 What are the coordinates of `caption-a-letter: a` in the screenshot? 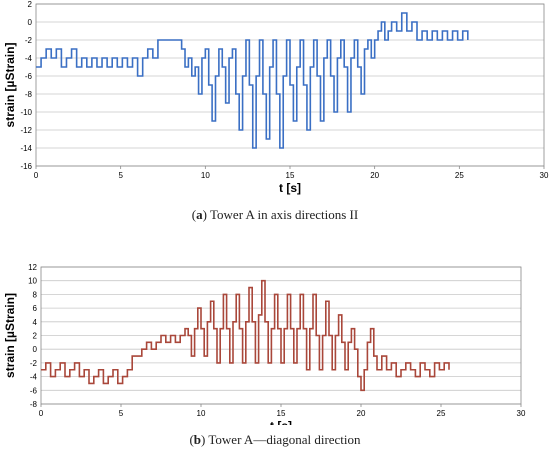 It's located at (199, 214).